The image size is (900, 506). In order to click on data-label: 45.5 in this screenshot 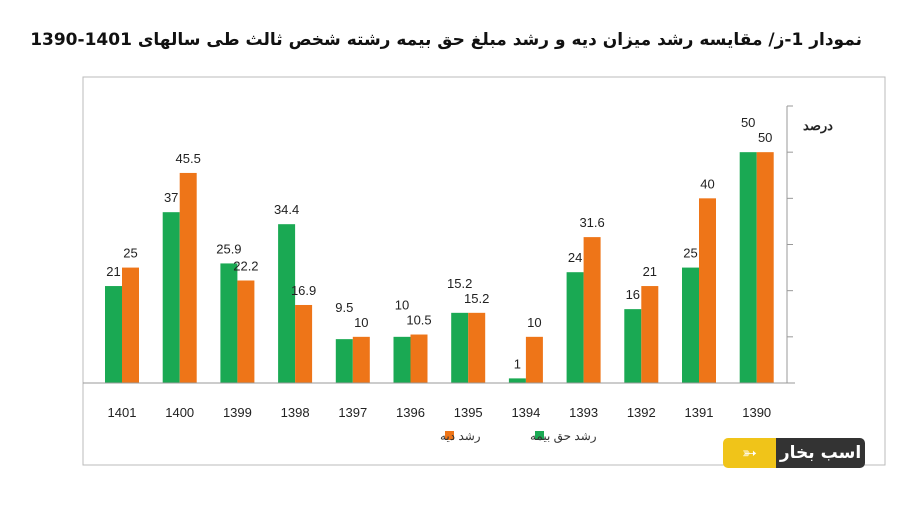, I will do `click(188, 158)`.